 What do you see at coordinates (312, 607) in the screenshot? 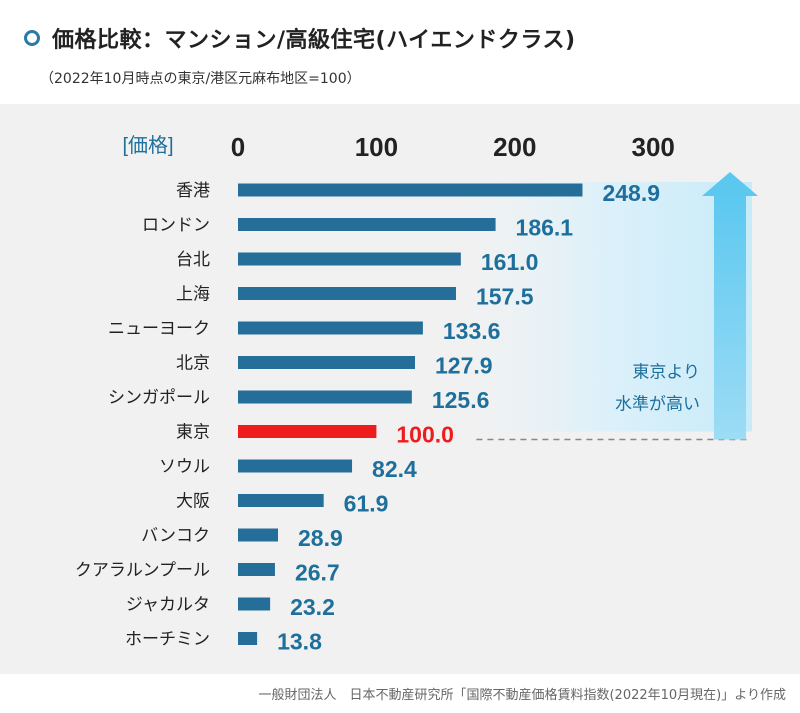
I see `value-label: 23.2` at bounding box center [312, 607].